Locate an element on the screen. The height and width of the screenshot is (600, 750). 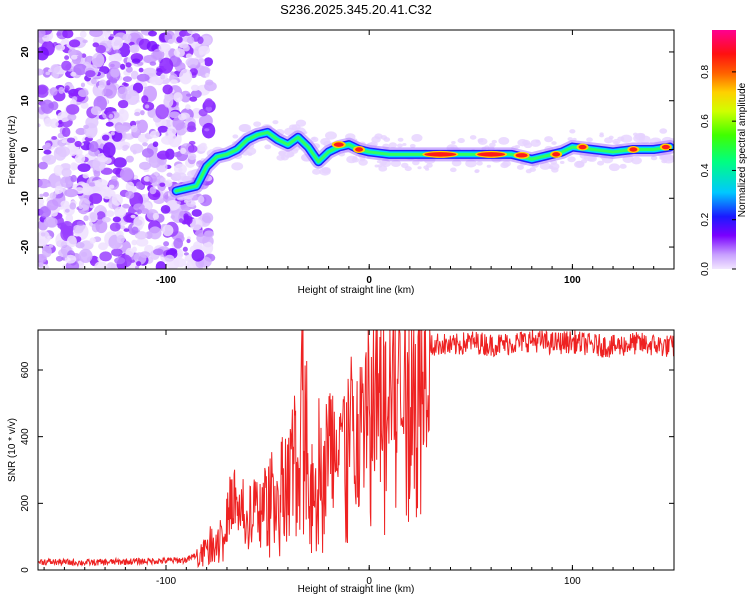
spectrogram-y-label: Frequency (Hz) is located at coordinates (12, 150).